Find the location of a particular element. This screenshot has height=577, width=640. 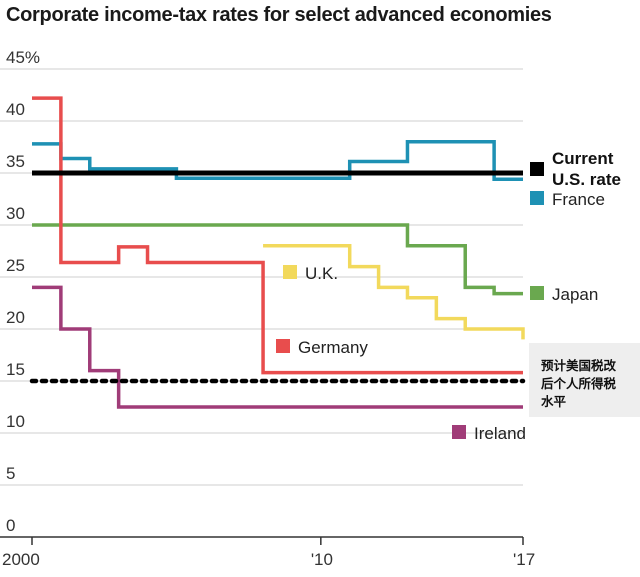

legend-item-japan: Japan is located at coordinates (564, 294).